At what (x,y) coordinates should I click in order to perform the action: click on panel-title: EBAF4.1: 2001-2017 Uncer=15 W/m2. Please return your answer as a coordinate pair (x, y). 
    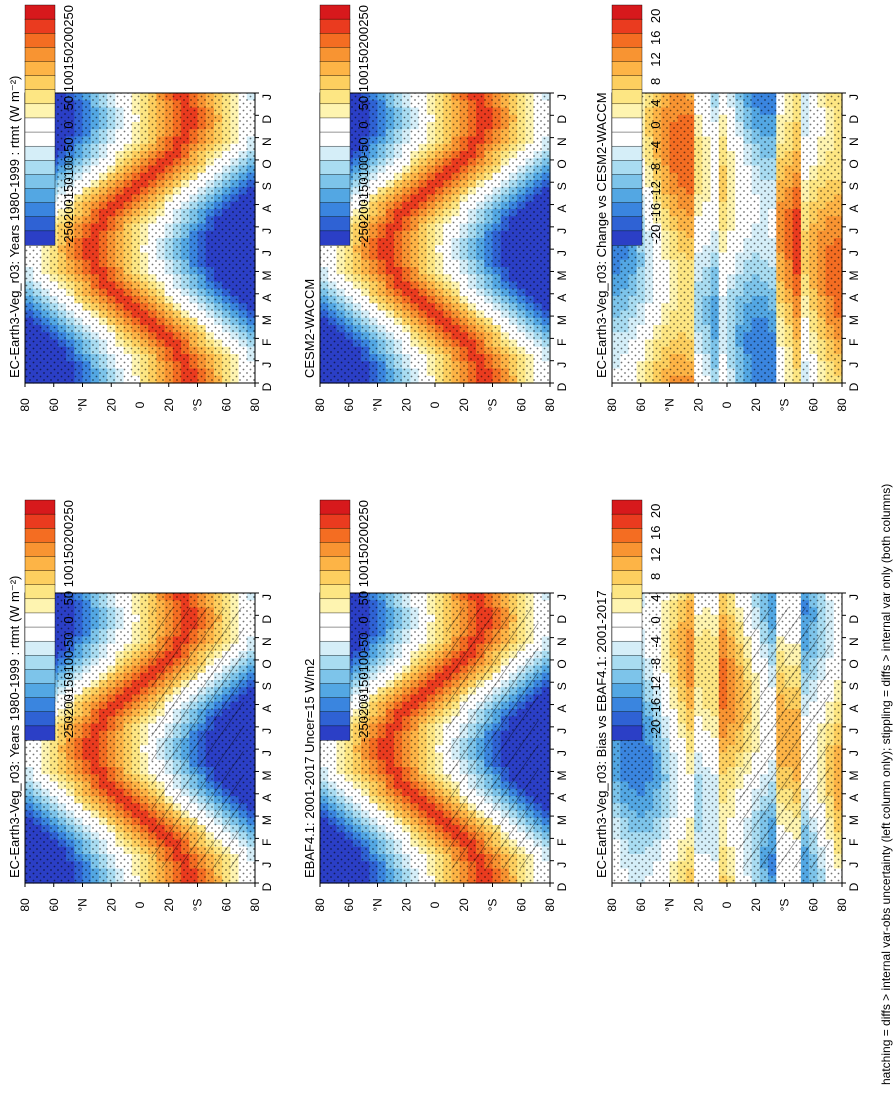
    Looking at the image, I should click on (309, 768).